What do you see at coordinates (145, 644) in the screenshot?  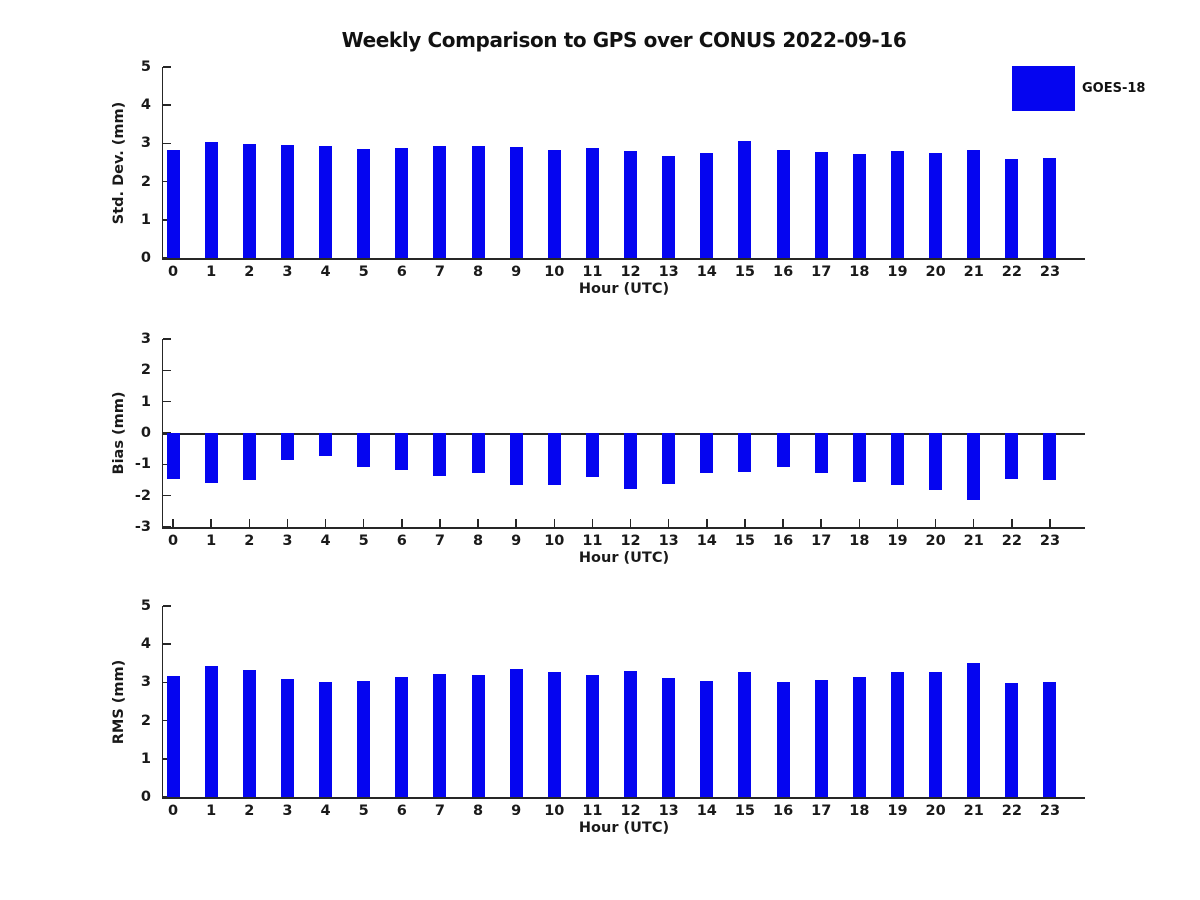 I see `y-tick-label: 4` at bounding box center [145, 644].